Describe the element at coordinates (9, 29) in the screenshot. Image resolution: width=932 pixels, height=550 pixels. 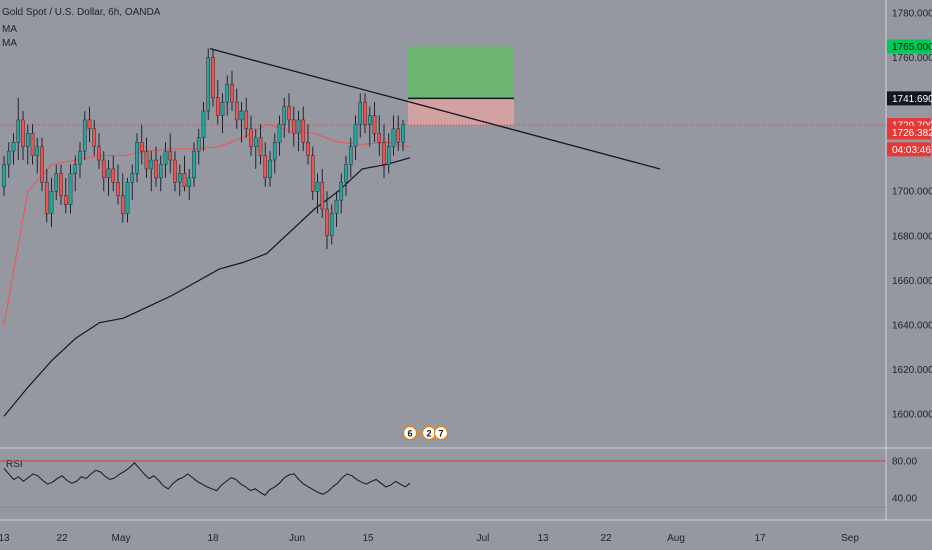
I see `ma-legend-1: MA` at that location.